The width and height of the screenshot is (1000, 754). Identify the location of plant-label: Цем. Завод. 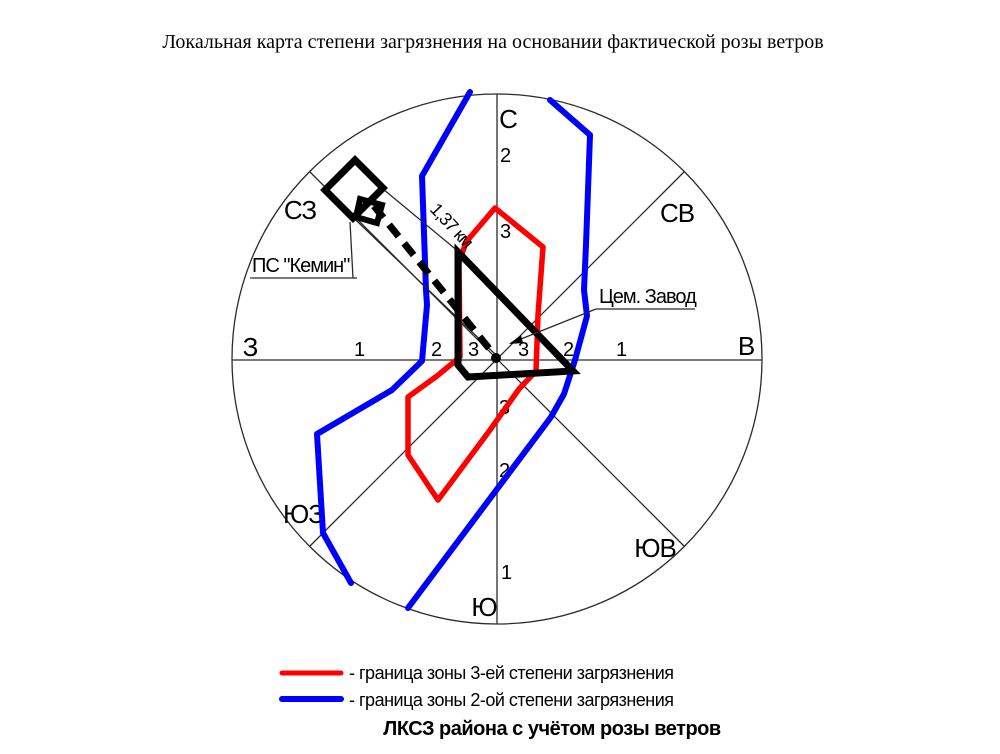
(648, 297).